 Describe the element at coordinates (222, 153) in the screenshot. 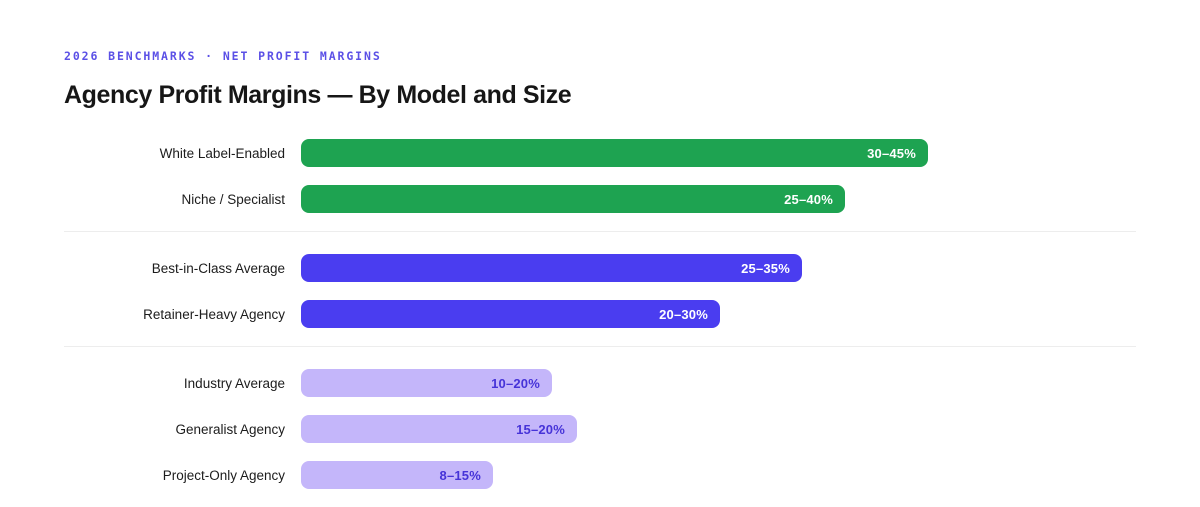

I see `bar-row-label: White Label-Enabled` at that location.